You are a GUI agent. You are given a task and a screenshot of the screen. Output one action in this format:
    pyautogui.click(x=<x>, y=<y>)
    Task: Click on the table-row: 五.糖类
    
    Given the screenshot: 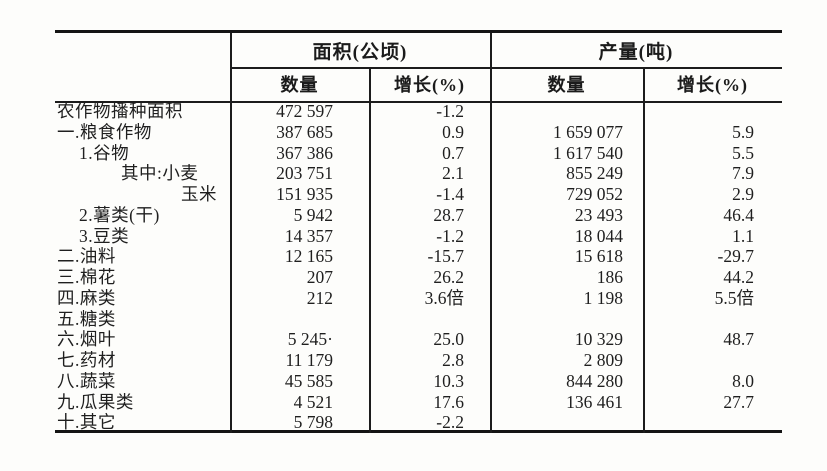 What is the action you would take?
    pyautogui.click(x=418, y=319)
    